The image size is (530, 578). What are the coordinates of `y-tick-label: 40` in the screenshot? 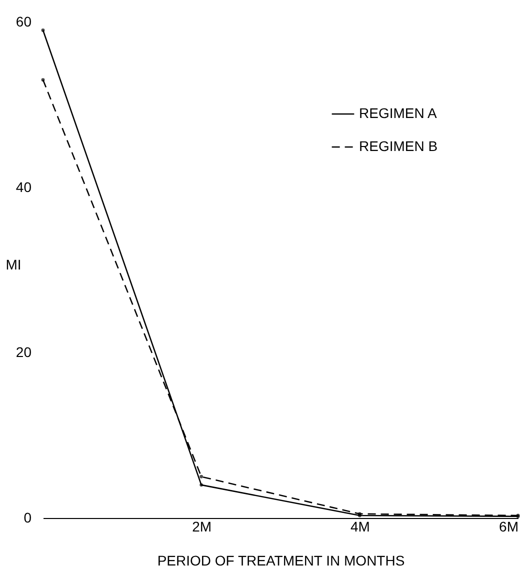 It's located at (24, 186).